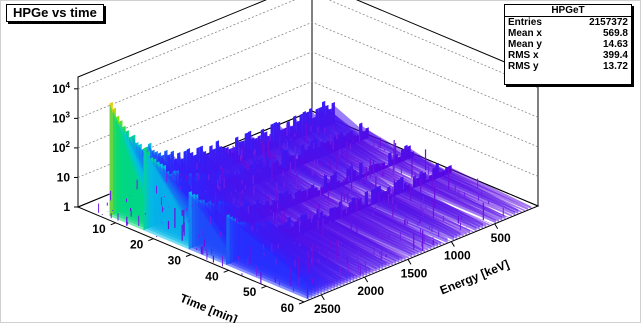 Image resolution: width=641 pixels, height=323 pixels. I want to click on energy-tick-label: 2500, so click(327, 309).